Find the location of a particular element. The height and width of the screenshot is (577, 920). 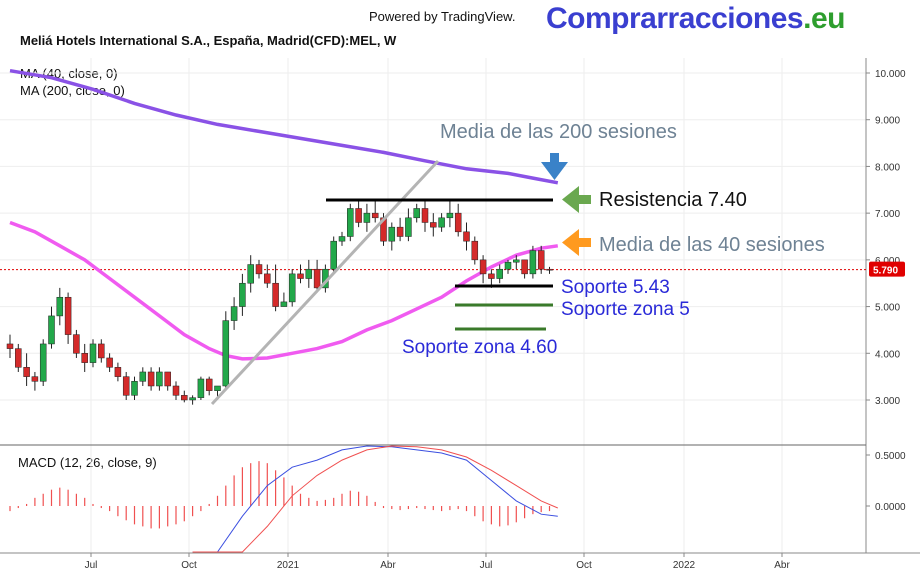

price-tick-label: 9.000 is located at coordinates (887, 121).